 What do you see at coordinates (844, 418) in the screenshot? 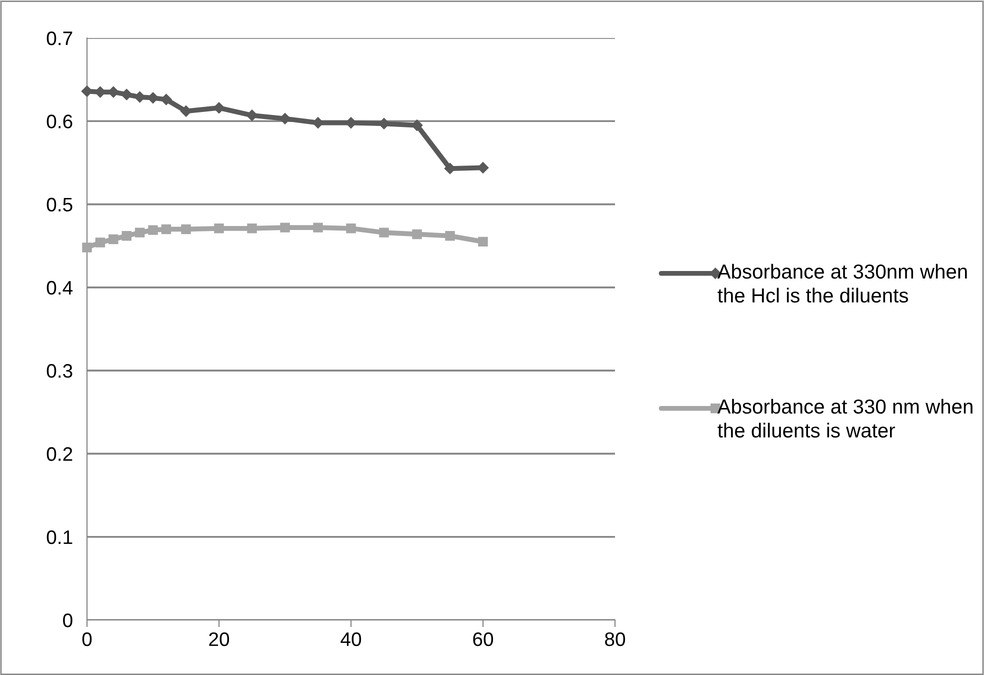
I see `legend-label: Absorbance at 330 nm when the diluents is water` at bounding box center [844, 418].